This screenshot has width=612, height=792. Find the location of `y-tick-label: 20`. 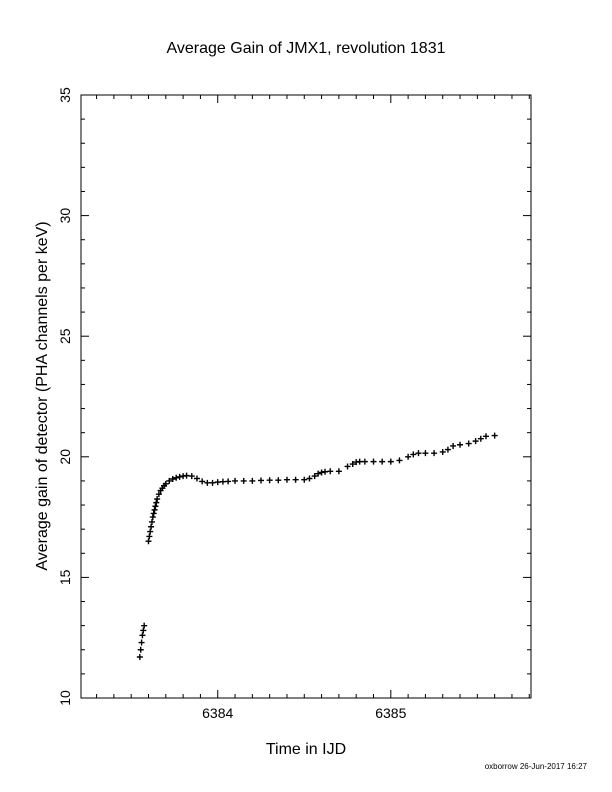

y-tick-label: 20 is located at coordinates (65, 457).